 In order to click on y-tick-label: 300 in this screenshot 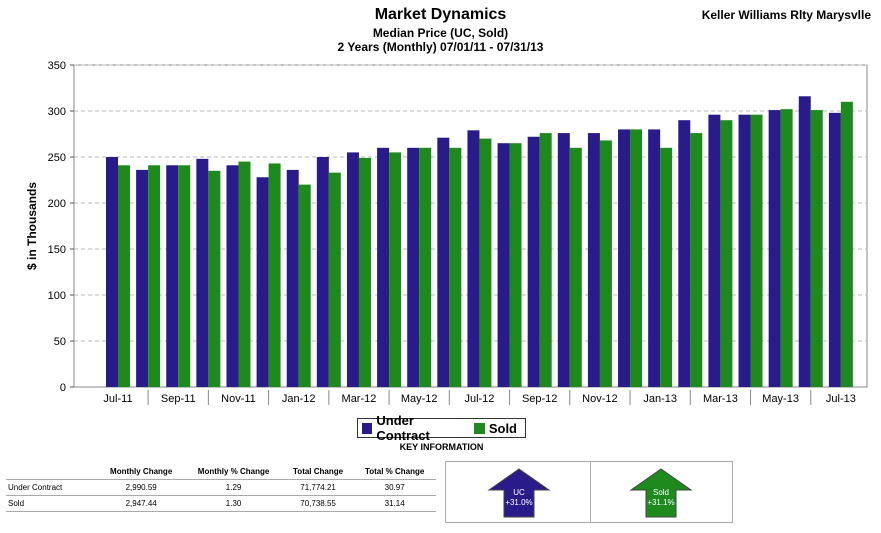, I will do `click(57, 112)`.